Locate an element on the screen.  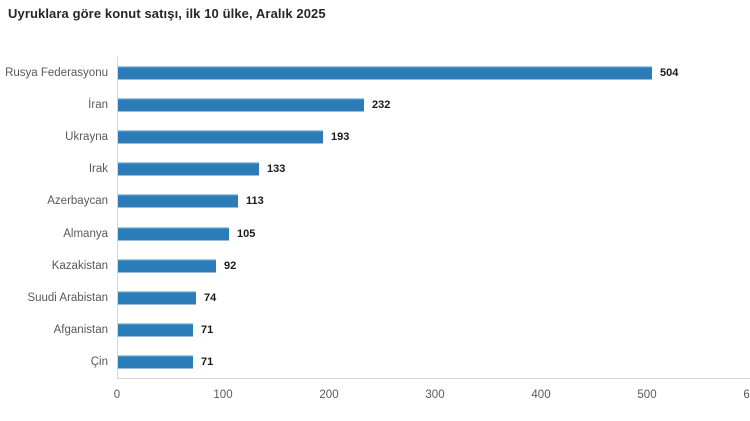
bar-row: Afganistan 71 is located at coordinates (375, 330).